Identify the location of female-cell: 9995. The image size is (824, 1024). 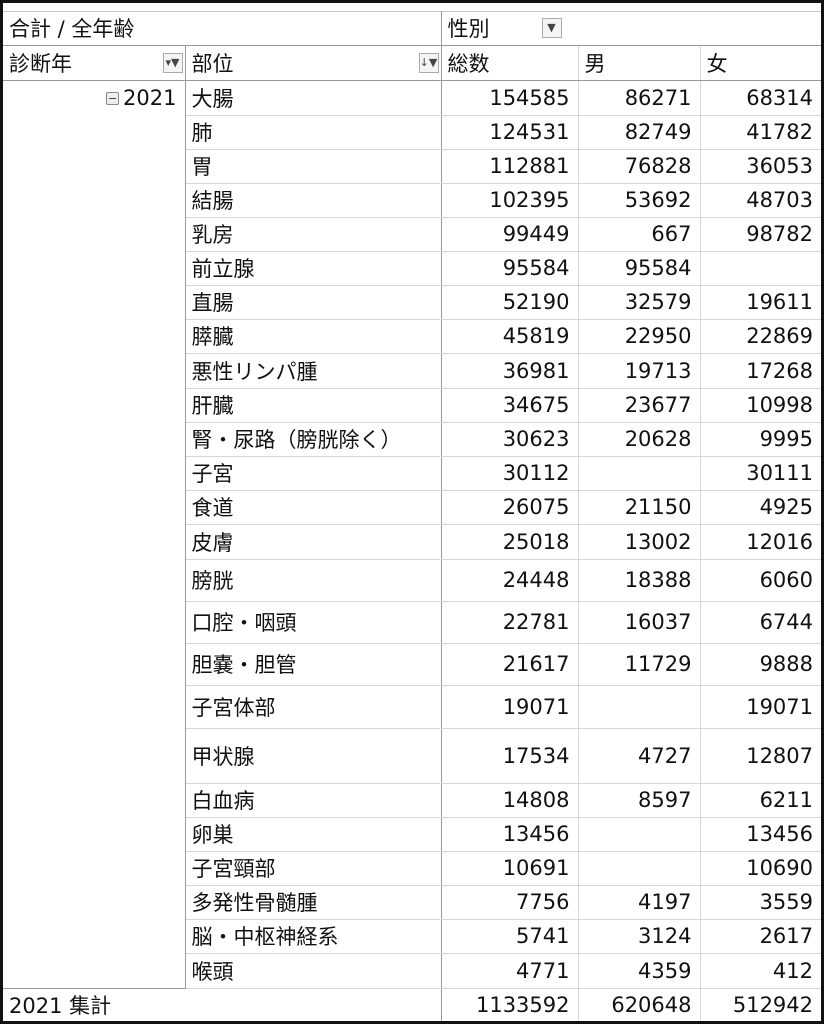
(761, 439).